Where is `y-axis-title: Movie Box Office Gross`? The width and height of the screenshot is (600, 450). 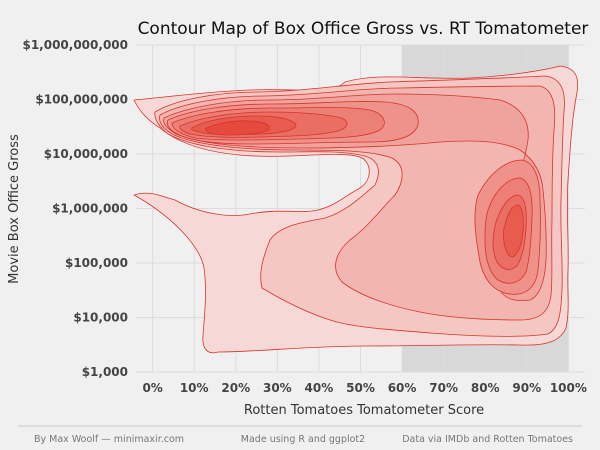
y-axis-title: Movie Box Office Gross is located at coordinates (14, 209).